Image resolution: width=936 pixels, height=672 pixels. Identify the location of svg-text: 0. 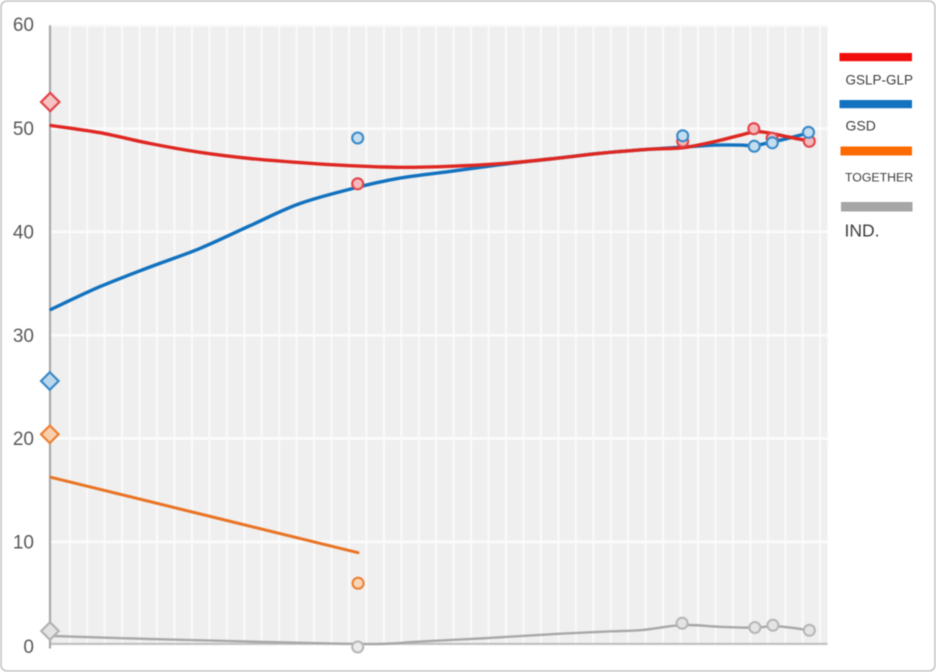
(28, 647).